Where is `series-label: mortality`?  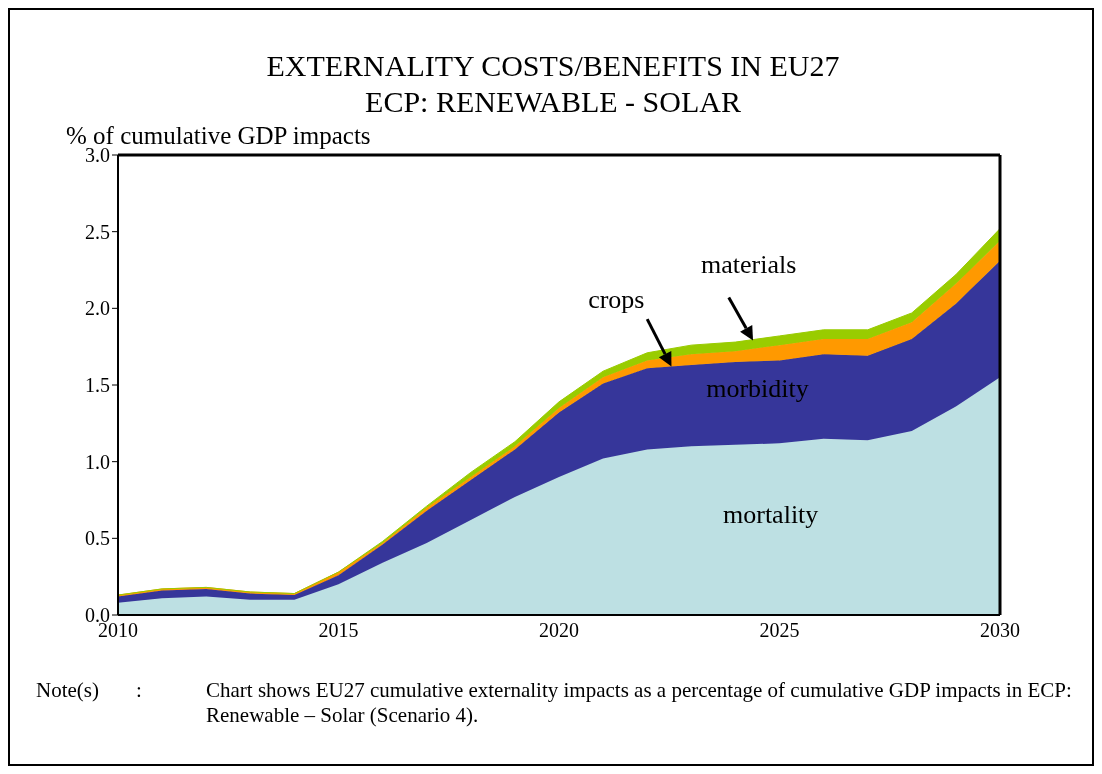
series-label: mortality is located at coordinates (771, 514).